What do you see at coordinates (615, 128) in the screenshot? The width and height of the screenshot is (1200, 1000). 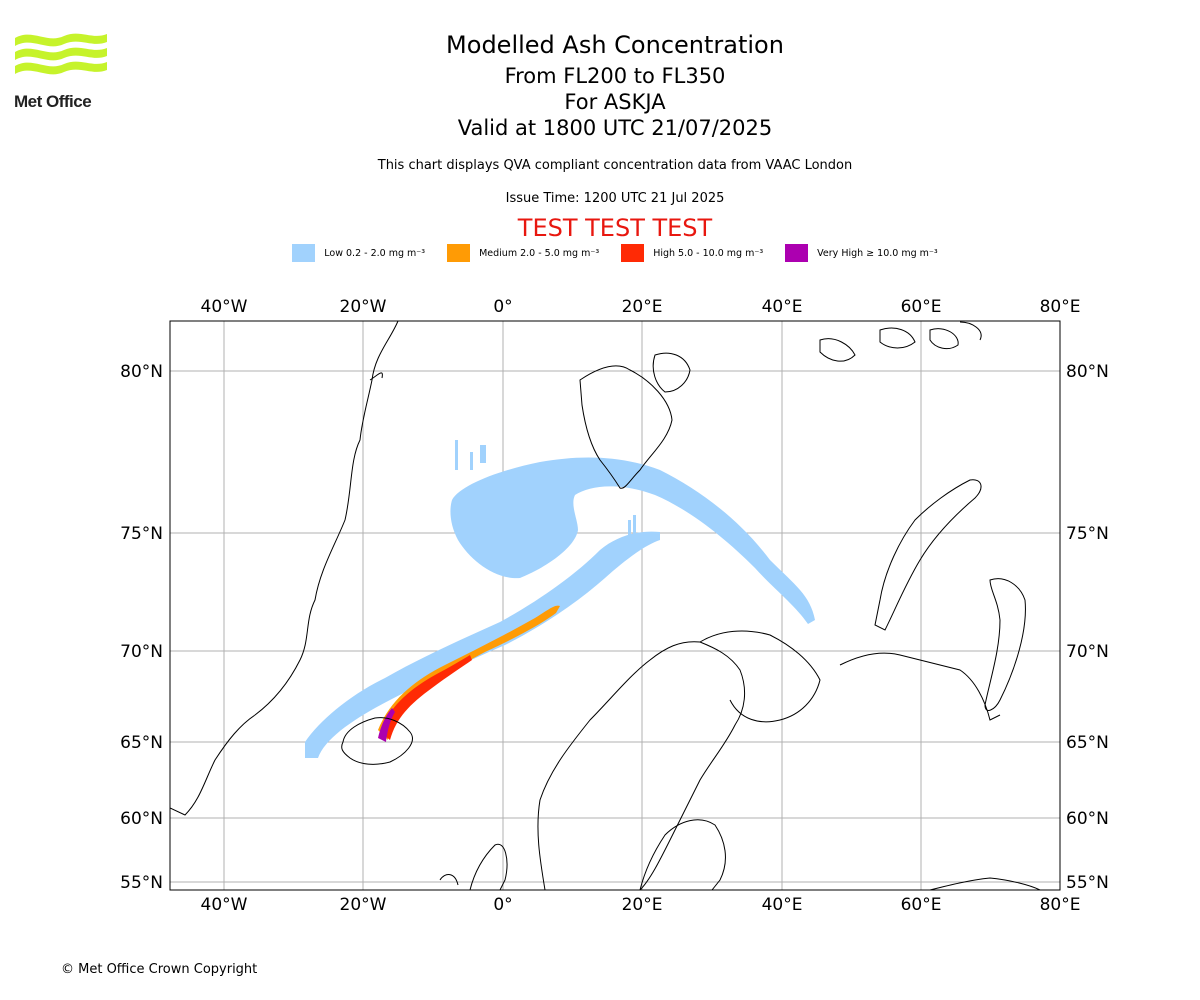 I see `valid-time: Valid at 1800 UTC 21/07/2025` at bounding box center [615, 128].